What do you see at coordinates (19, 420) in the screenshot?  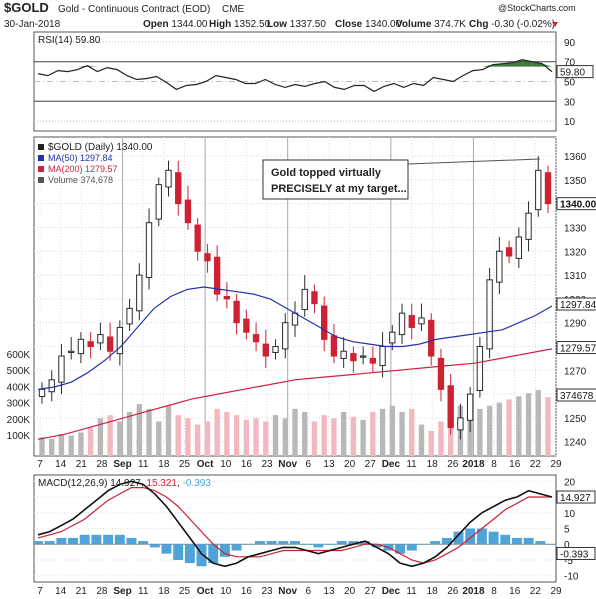 I see `volume-axis-label: 200K` at bounding box center [19, 420].